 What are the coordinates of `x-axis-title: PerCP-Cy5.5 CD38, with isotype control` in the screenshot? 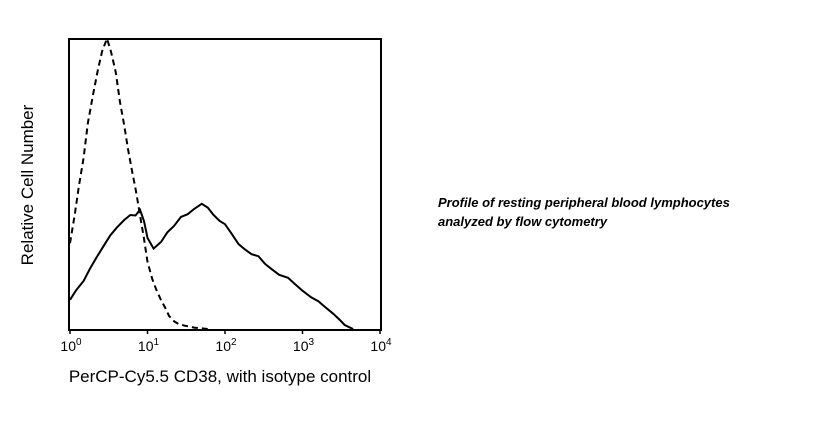 It's located at (220, 376).